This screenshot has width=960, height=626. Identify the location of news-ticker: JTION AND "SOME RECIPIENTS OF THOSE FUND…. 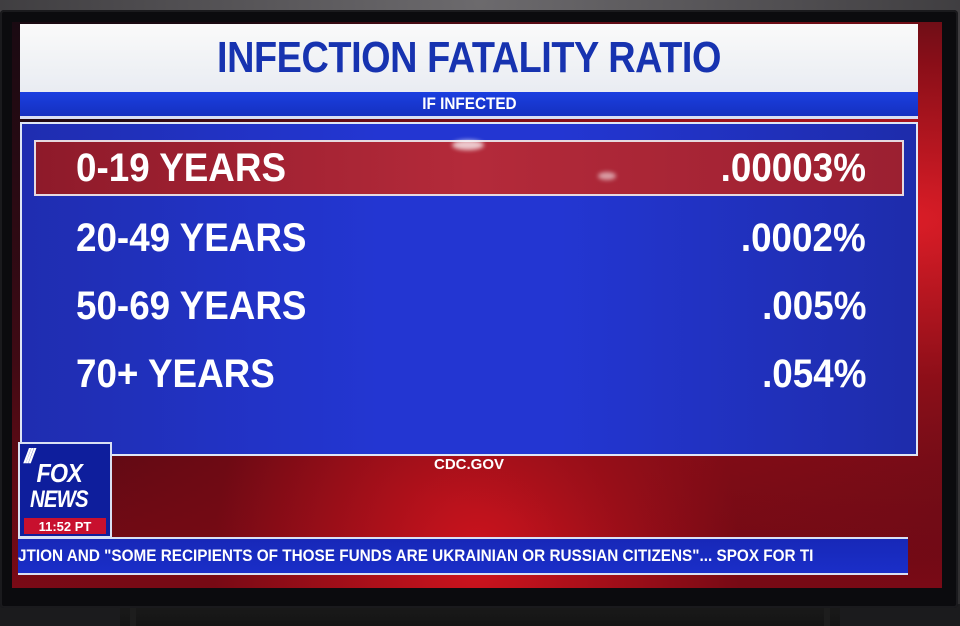
(463, 556).